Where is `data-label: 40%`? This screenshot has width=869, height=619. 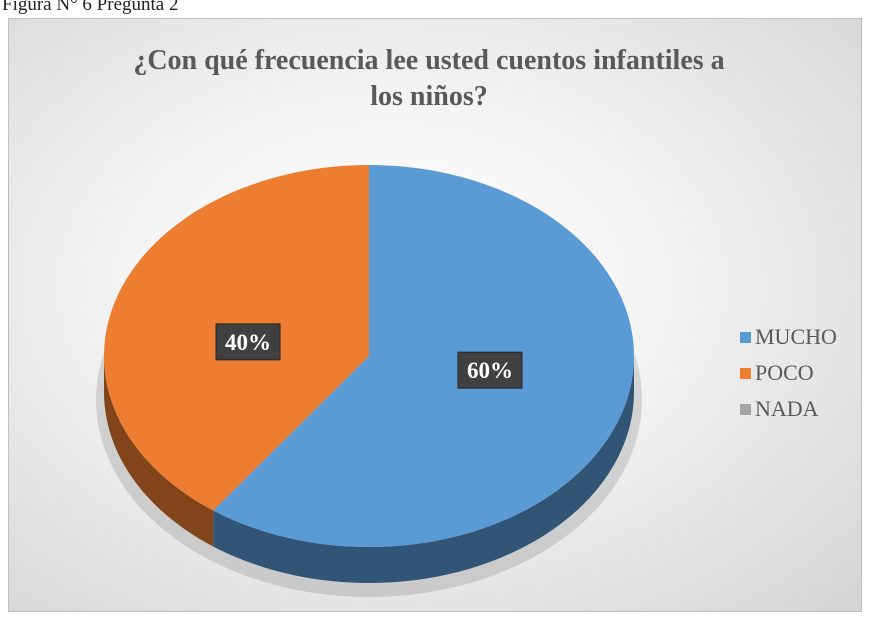
data-label: 40% is located at coordinates (248, 342).